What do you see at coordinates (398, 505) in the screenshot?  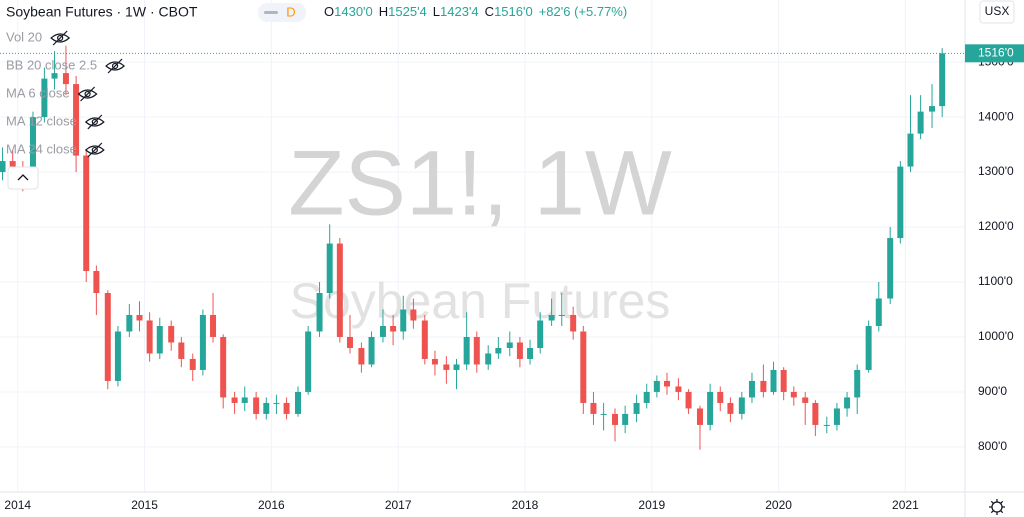 I see `x-tick-label: 2017` at bounding box center [398, 505].